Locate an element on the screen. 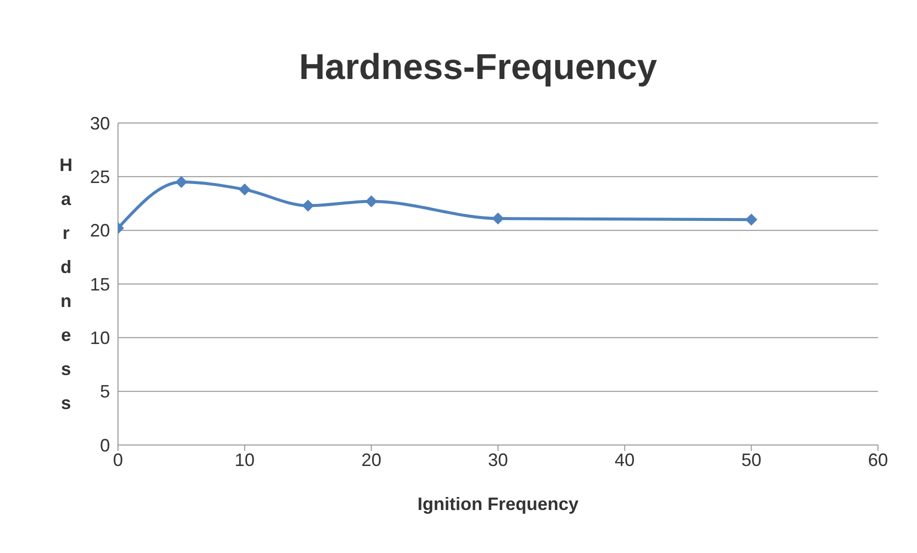  y-tick-label: 20 is located at coordinates (100, 230).